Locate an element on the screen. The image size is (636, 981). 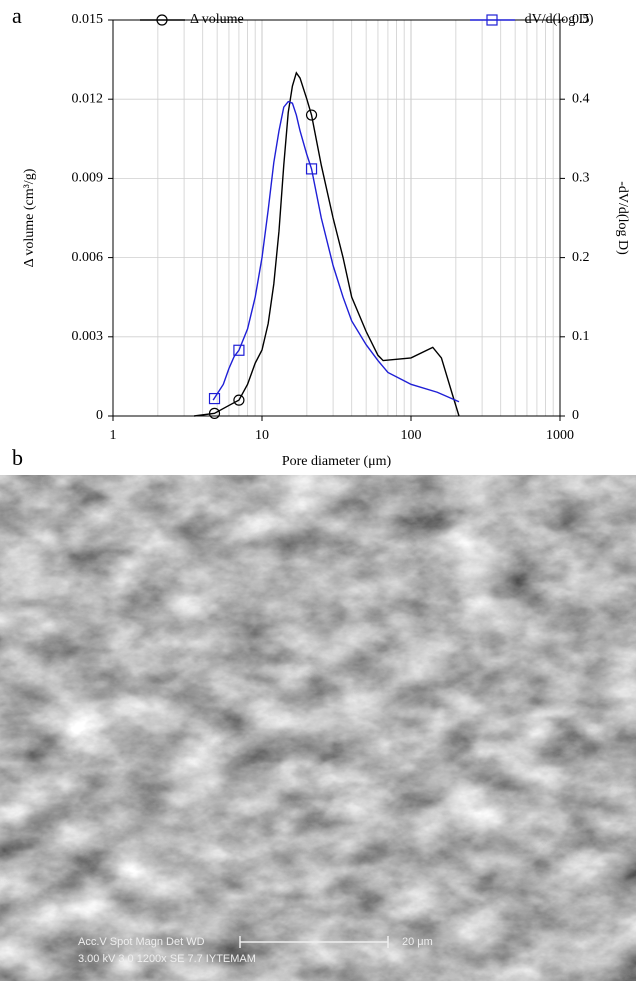
panel-label: a is located at coordinates (17, 15).